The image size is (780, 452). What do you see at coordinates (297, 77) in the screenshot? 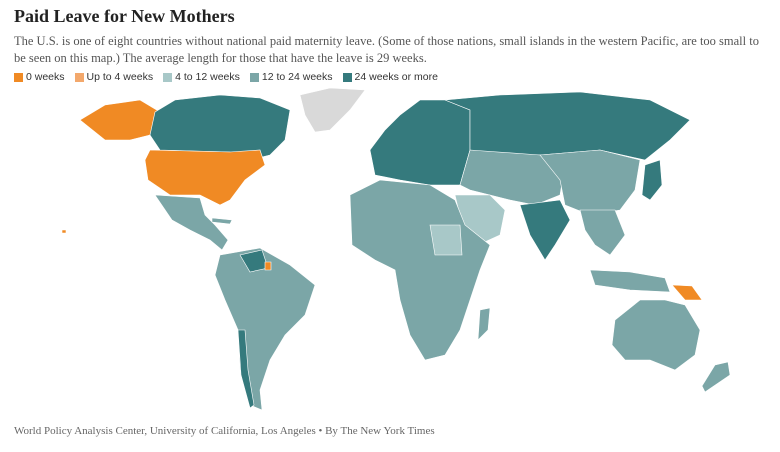
I see `legend-label: 12 to 24 weeks` at bounding box center [297, 77].